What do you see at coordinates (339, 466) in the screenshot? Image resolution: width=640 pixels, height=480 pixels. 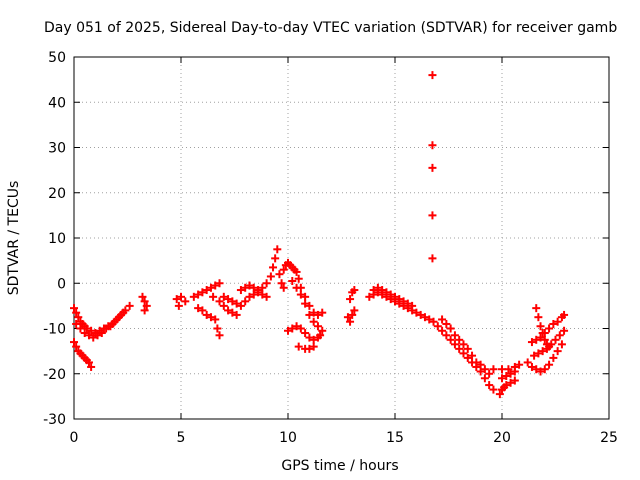 I see `x-axis-label: GPS time / hours` at bounding box center [339, 466].